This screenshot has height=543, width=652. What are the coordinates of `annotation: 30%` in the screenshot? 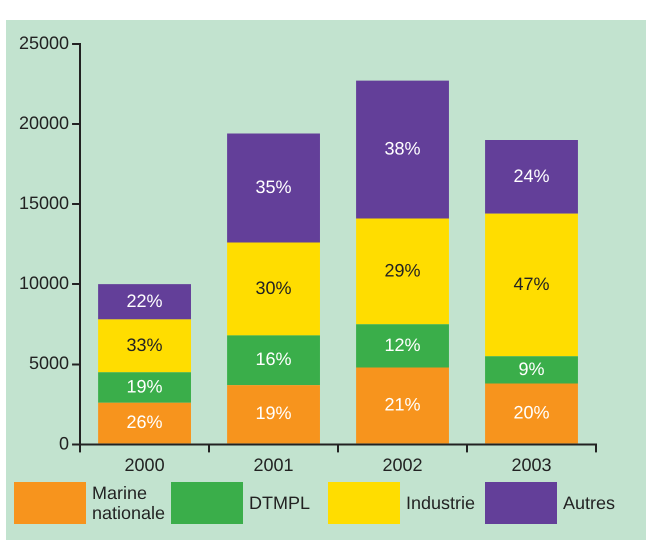 It's located at (274, 288).